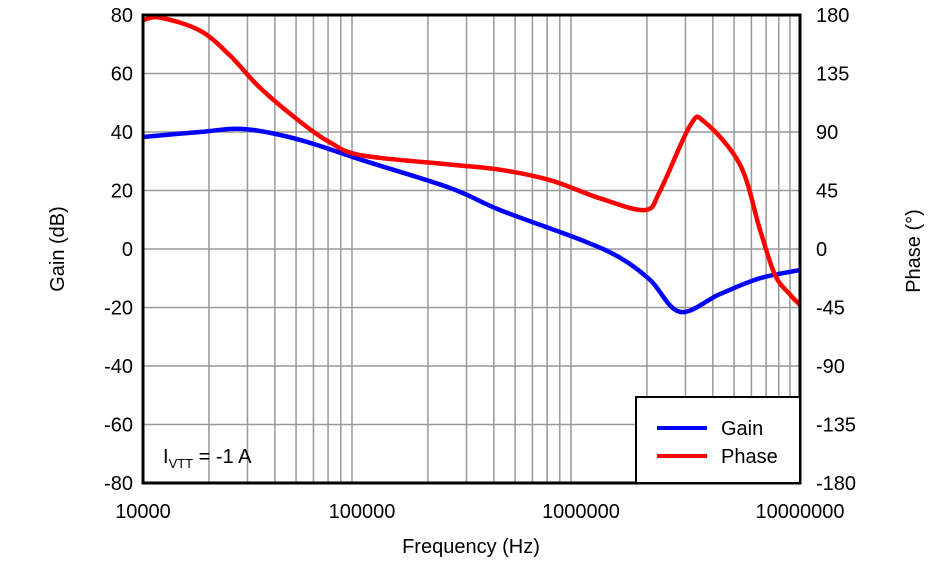 This screenshot has height=564, width=939. Describe the element at coordinates (118, 309) in the screenshot. I see `y-tick-label: -20` at that location.